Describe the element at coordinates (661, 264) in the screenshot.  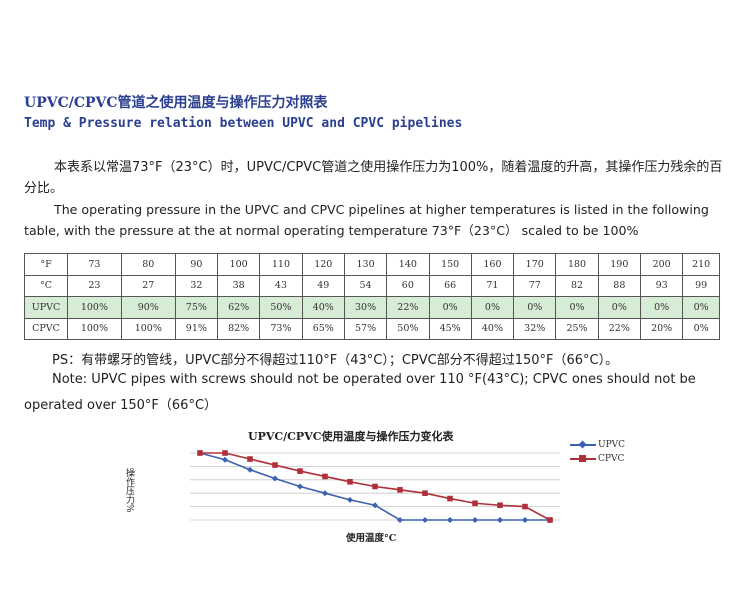
I see `table-cell: 200` at that location.